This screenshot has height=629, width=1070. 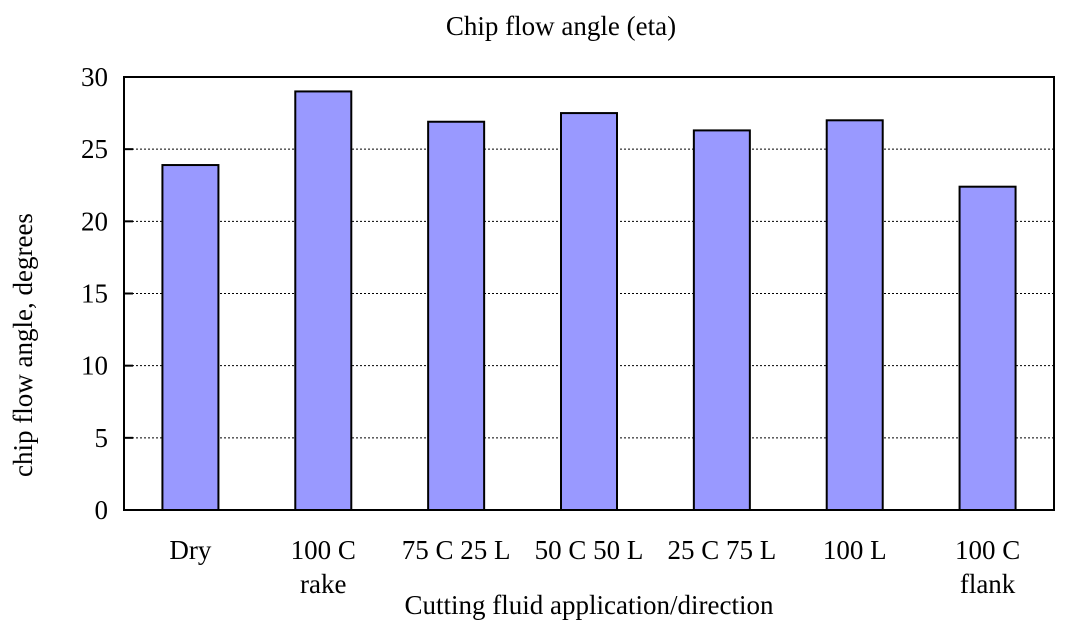 What do you see at coordinates (94, 294) in the screenshot?
I see `y-tick-label: 15` at bounding box center [94, 294].